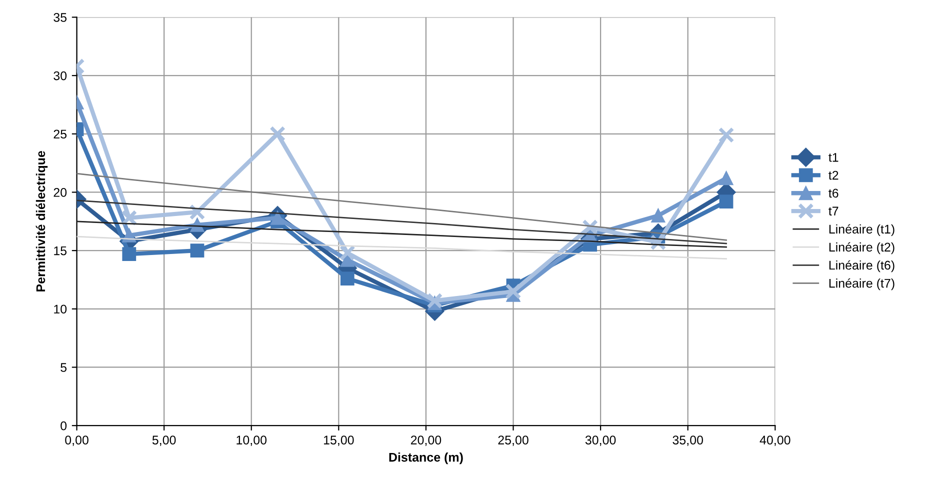 This screenshot has height=492, width=925. I want to click on y-tick-label: 25, so click(60, 134).